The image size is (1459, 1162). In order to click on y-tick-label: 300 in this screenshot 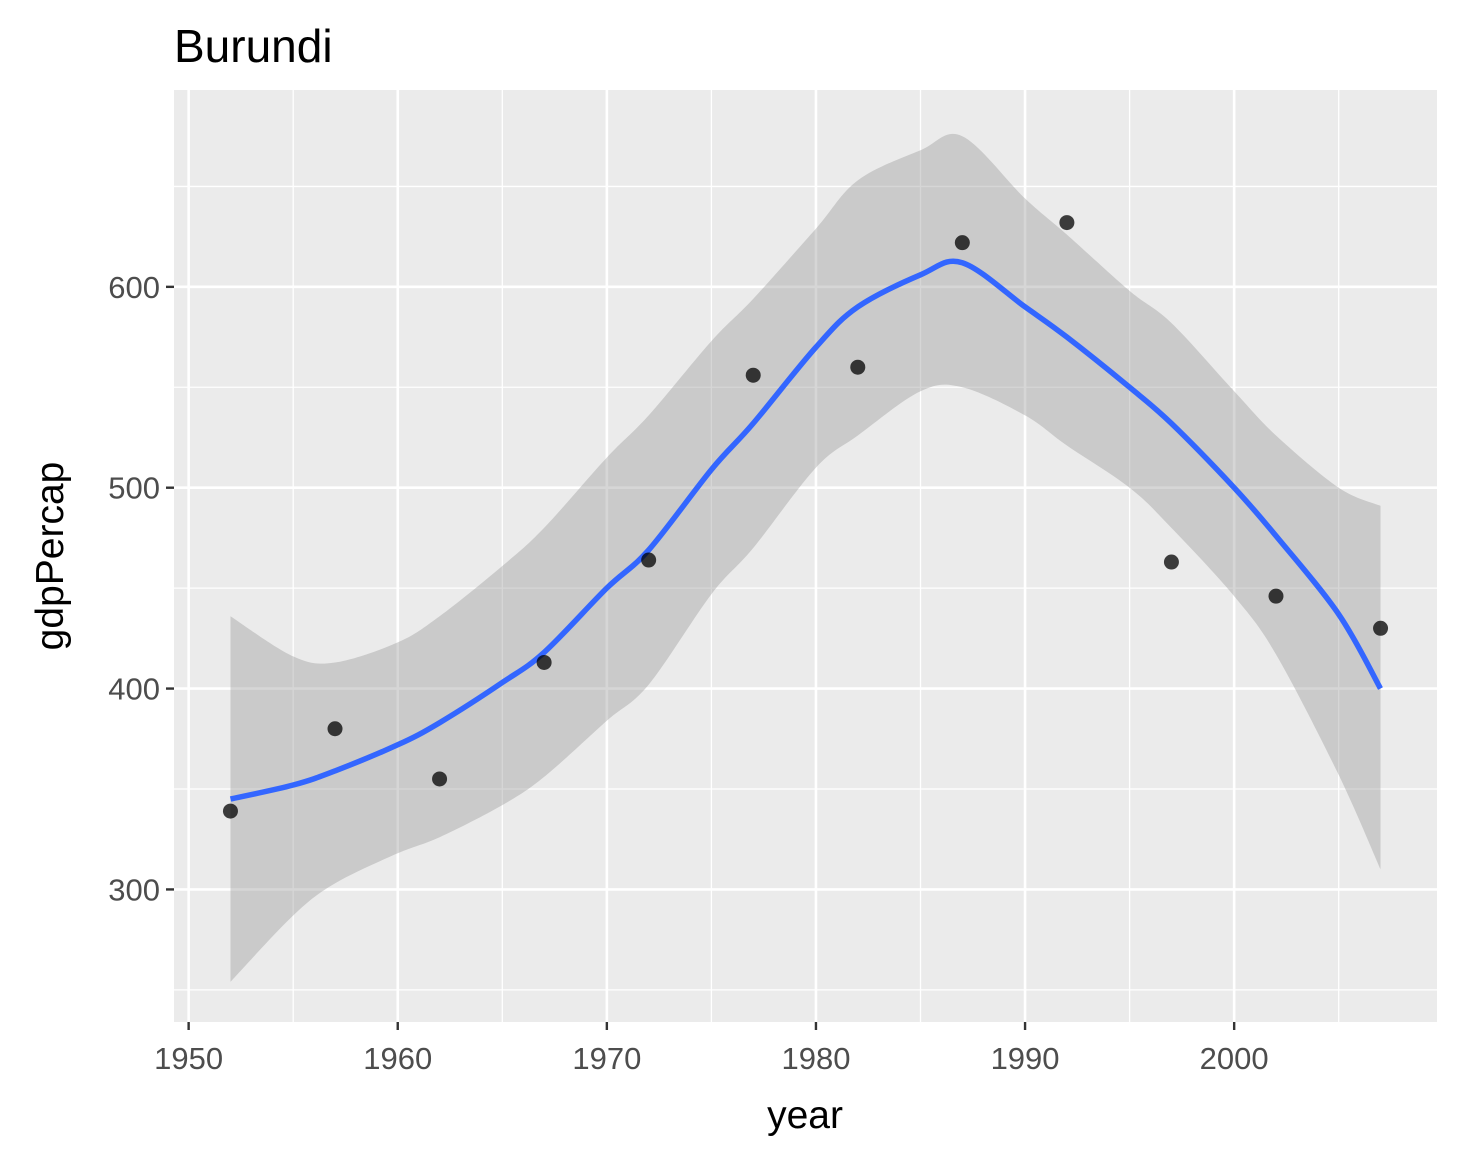, I will do `click(134, 889)`.